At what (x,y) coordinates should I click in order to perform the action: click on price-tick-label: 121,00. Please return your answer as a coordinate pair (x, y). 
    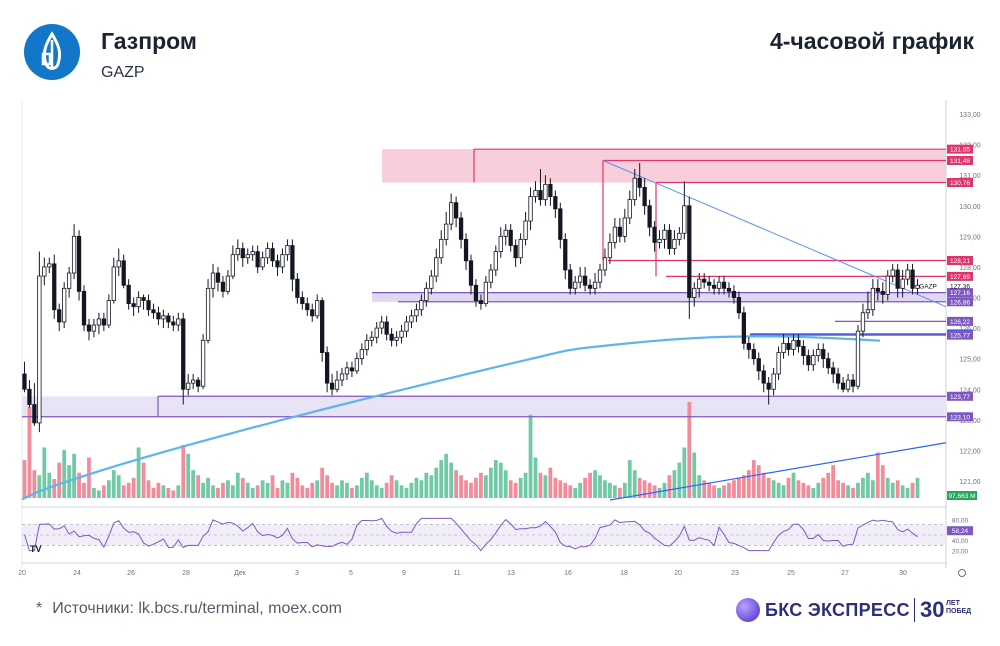
    Looking at the image, I should click on (970, 482).